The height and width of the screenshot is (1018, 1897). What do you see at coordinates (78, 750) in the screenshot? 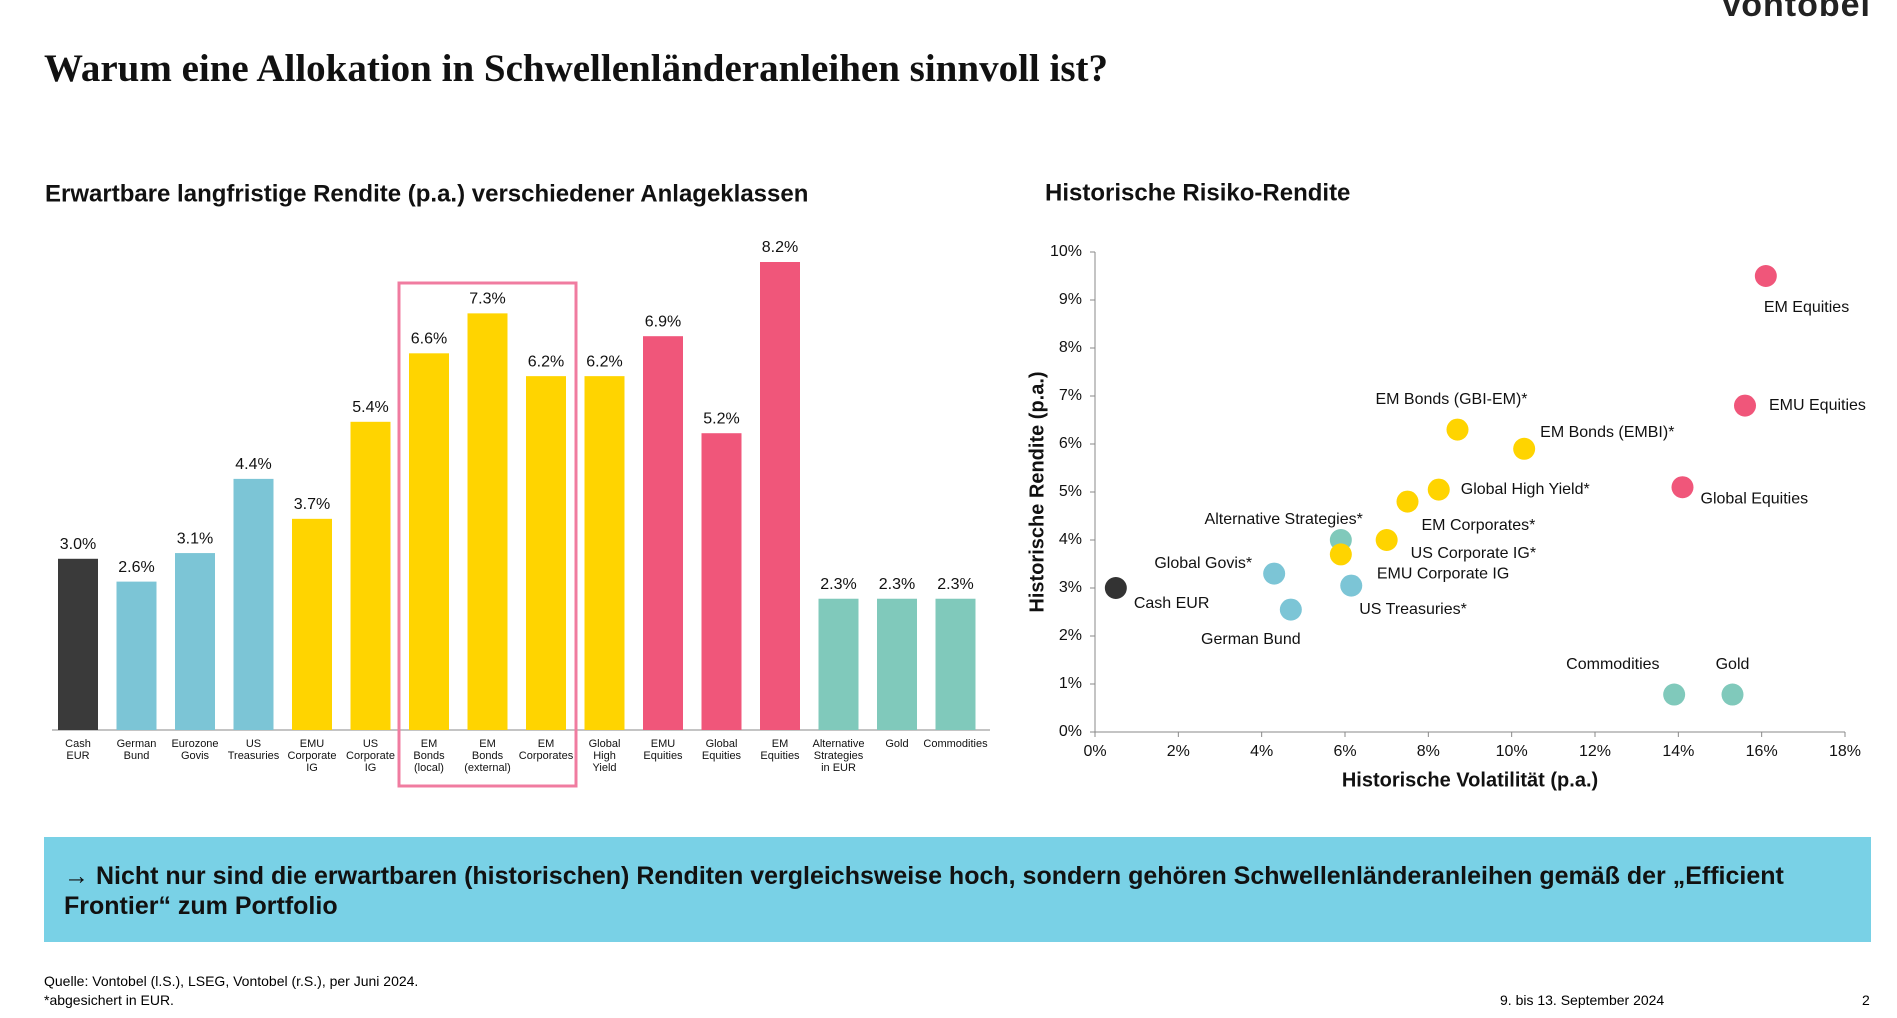
I see `x-tick-label: Cash EUR` at bounding box center [78, 750].